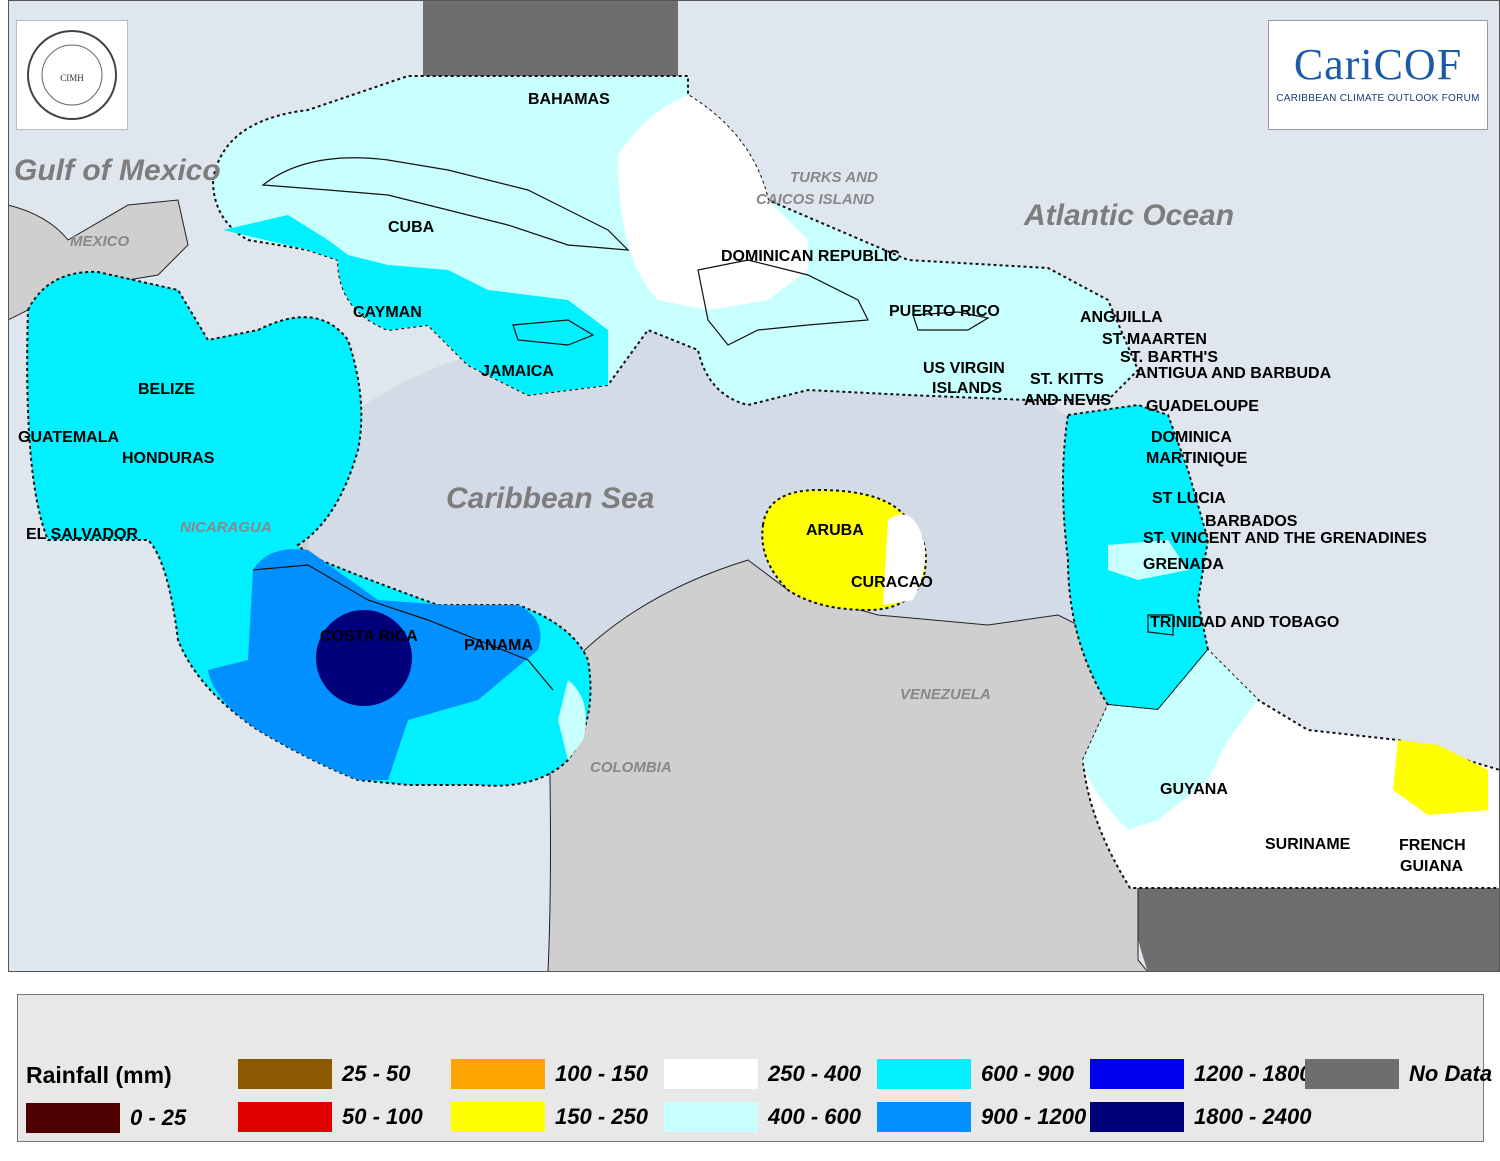  Describe the element at coordinates (376, 1073) in the screenshot. I see `legend-label: 25 - 50` at that location.